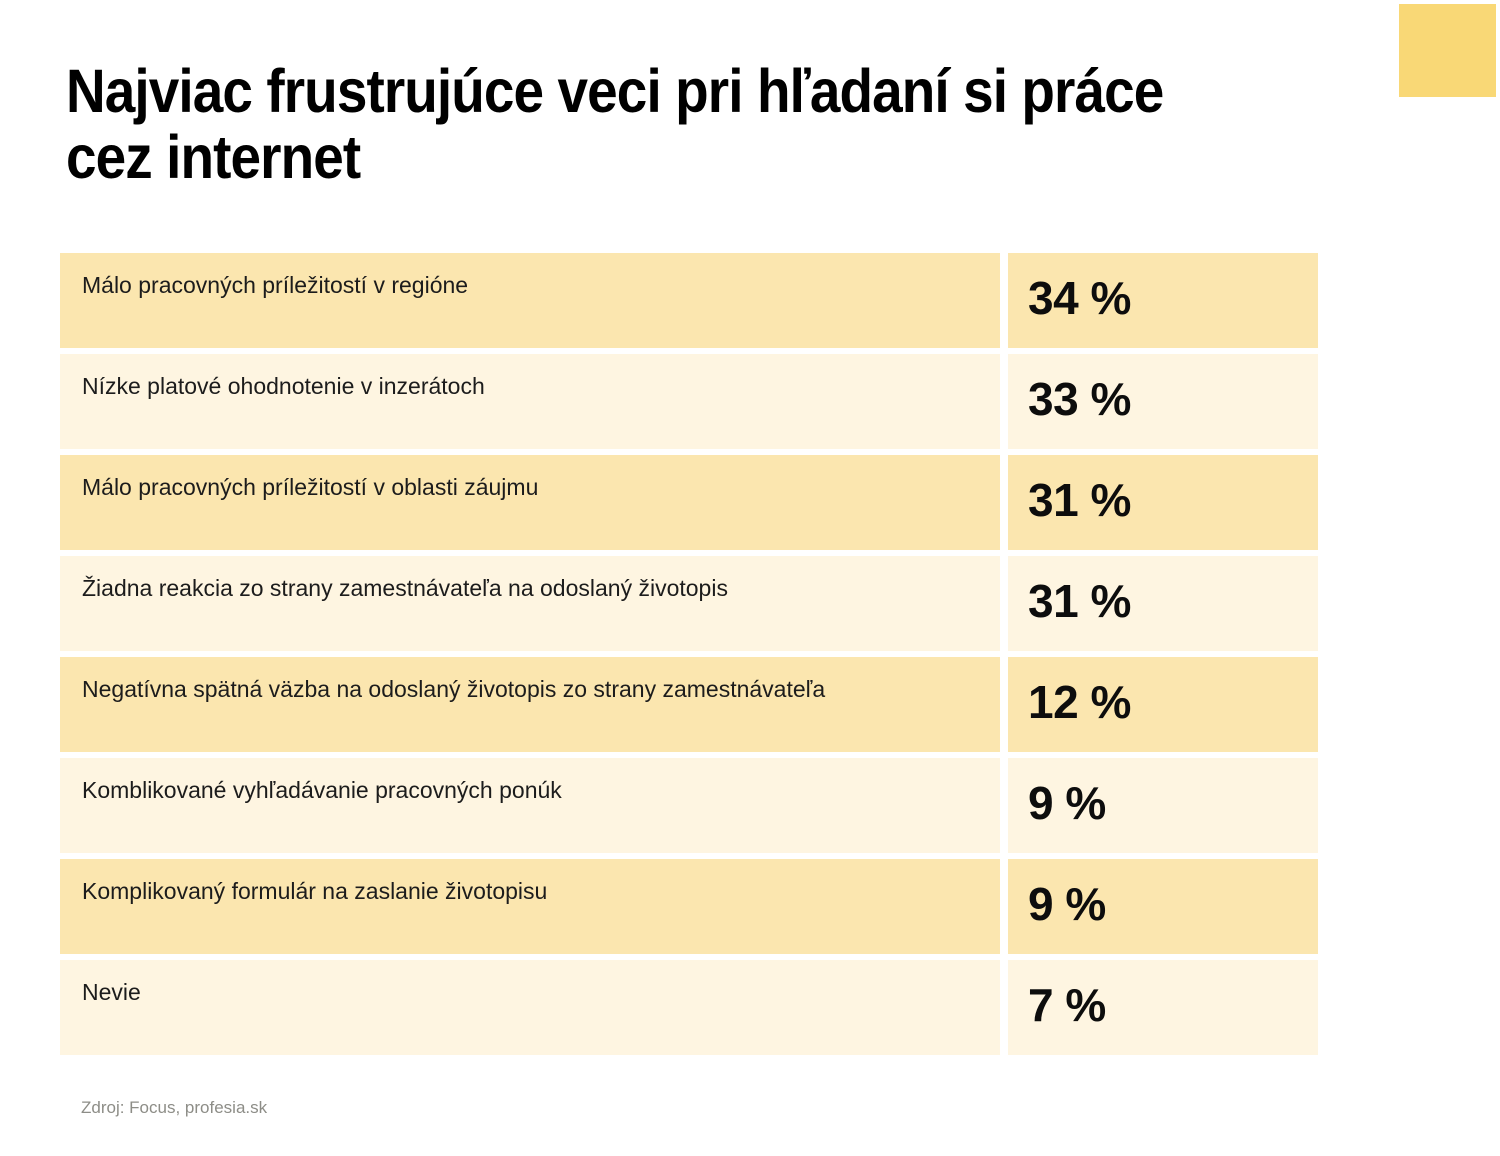 This screenshot has width=1500, height=1156. What do you see at coordinates (1163, 401) in the screenshot?
I see `row-value: 33 %` at bounding box center [1163, 401].